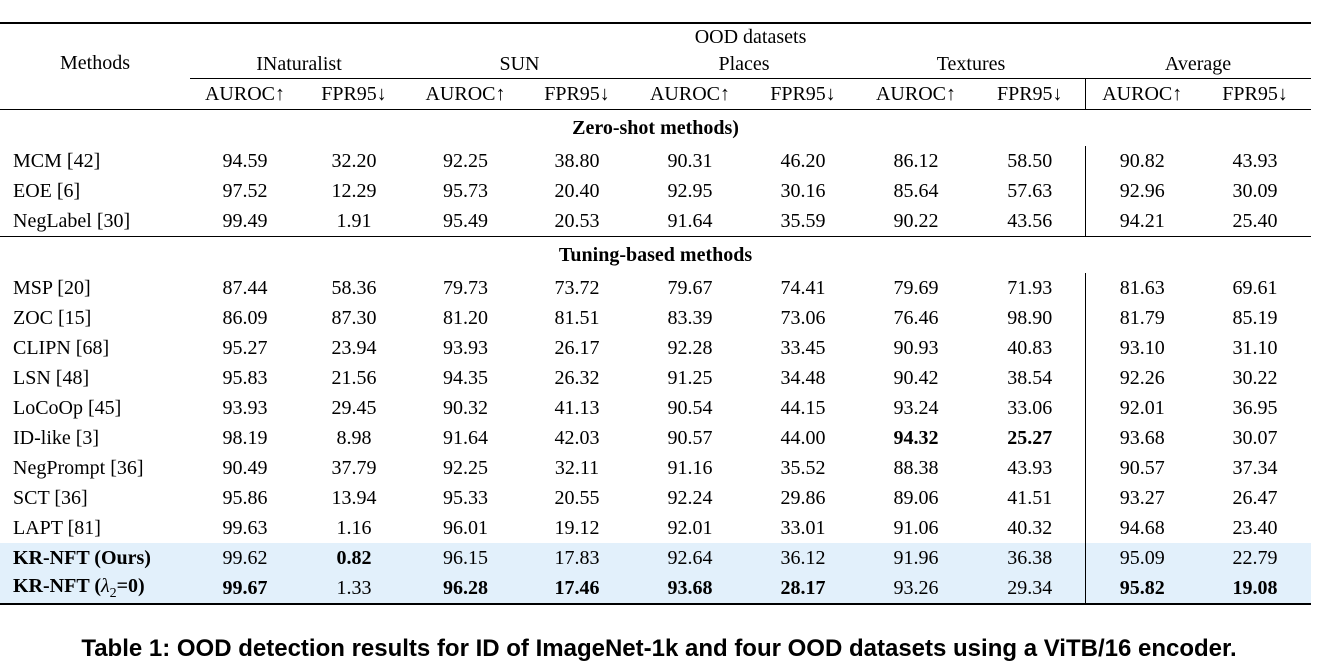 The height and width of the screenshot is (666, 1318). Describe the element at coordinates (803, 437) in the screenshot. I see `metric-cell: 44.00` at that location.